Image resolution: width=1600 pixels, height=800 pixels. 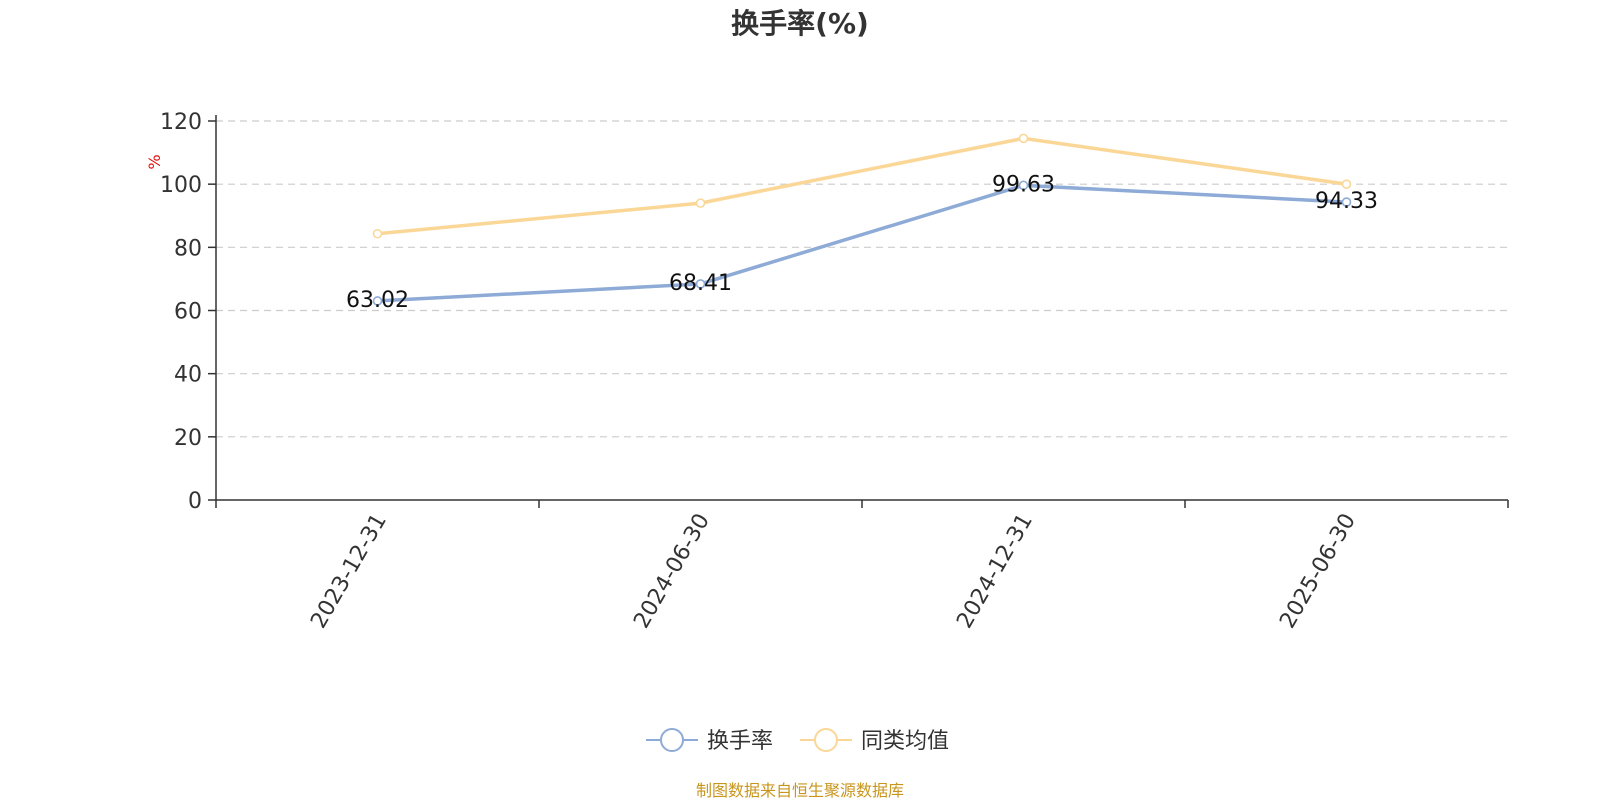 I want to click on y-tick-label: 80, so click(x=188, y=248).